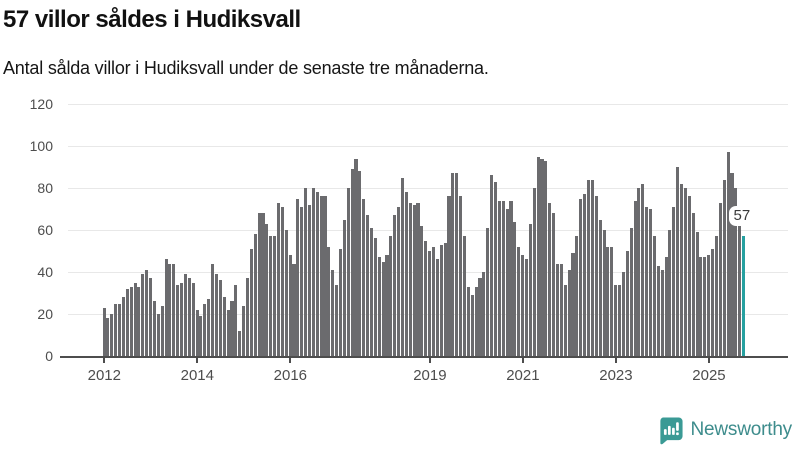 This screenshot has width=800, height=450. What do you see at coordinates (45, 272) in the screenshot?
I see `y-axis-label-40: 40` at bounding box center [45, 272].